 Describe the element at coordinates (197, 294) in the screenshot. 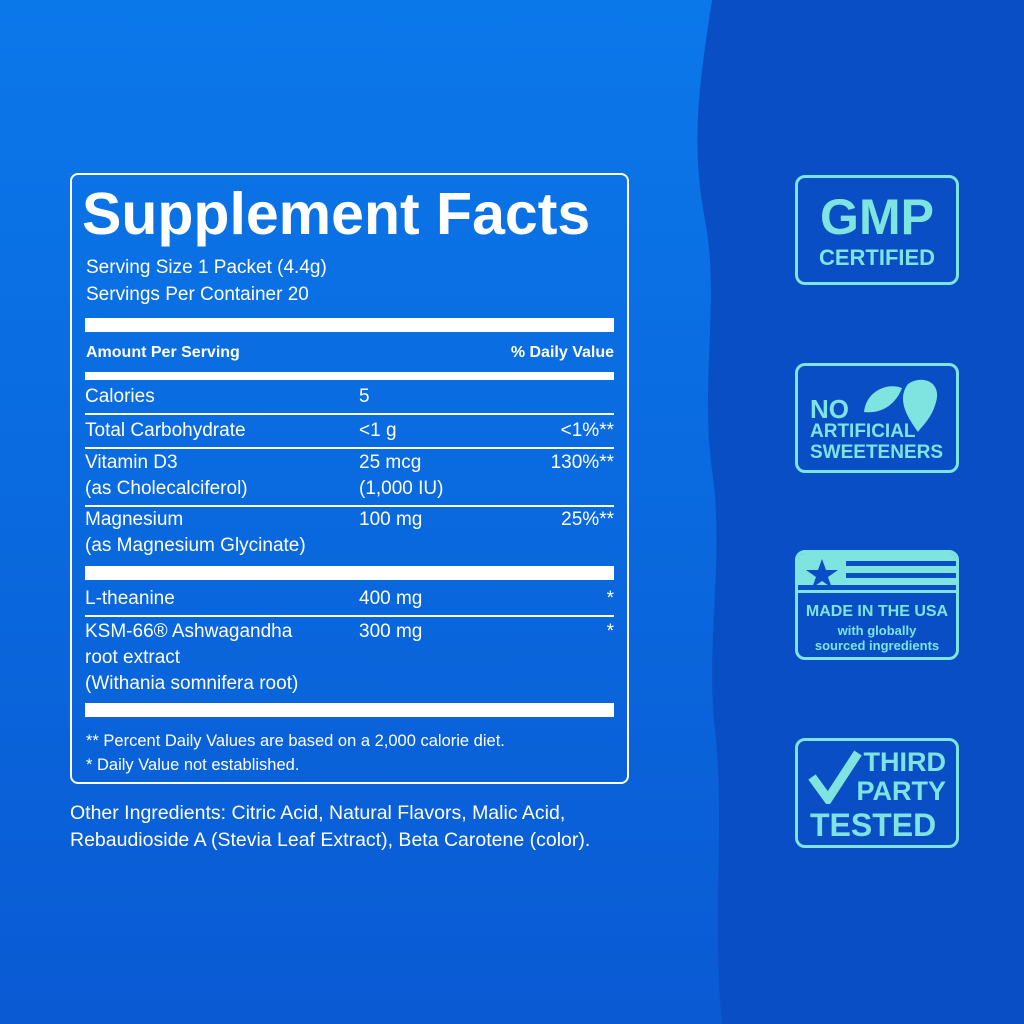

I see `servings-per-container: Servings Per Container 20` at that location.